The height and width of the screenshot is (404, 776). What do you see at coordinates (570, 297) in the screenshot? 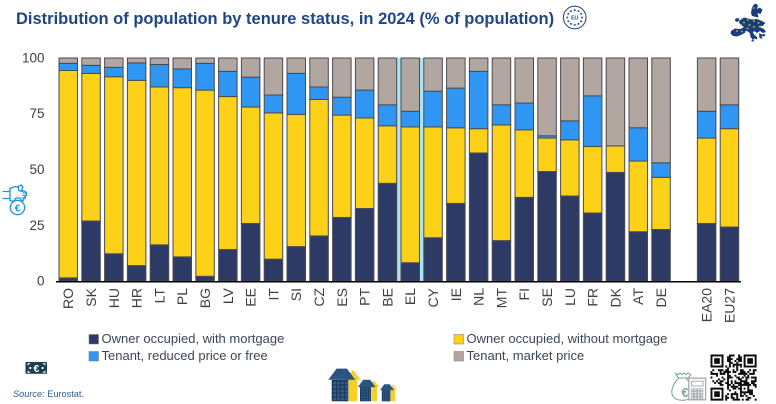
I see `svg-text: LU` at bounding box center [570, 297].